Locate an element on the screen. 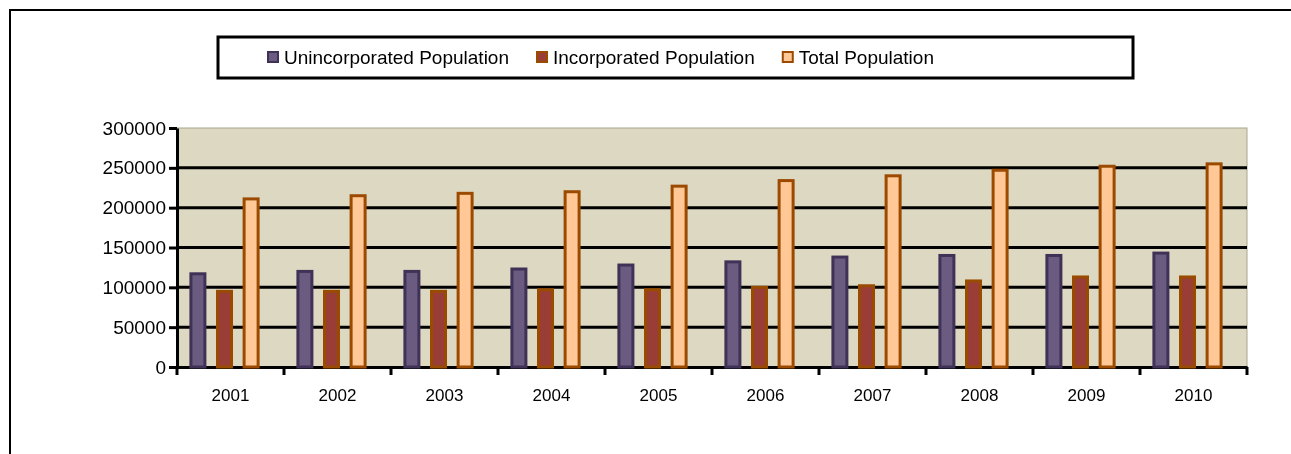 The height and width of the screenshot is (454, 1291). y-tick-label: 300000 is located at coordinates (134, 128).